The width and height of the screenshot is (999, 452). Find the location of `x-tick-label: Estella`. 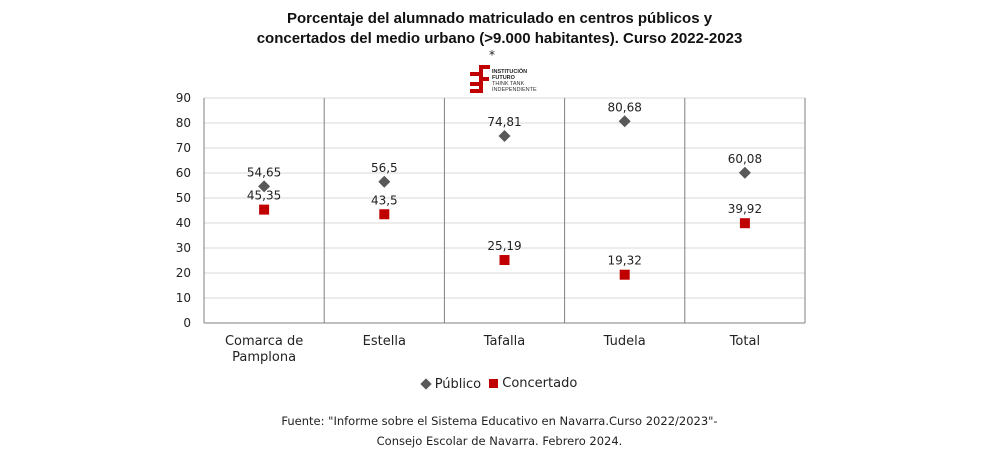

x-tick-label: Estella is located at coordinates (384, 341).